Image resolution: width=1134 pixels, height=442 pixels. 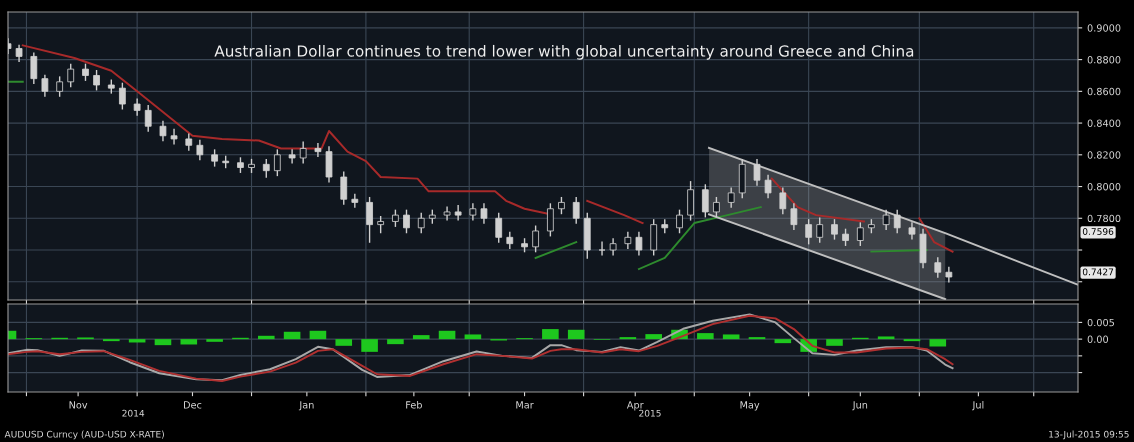 What do you see at coordinates (1104, 123) in the screenshot?
I see `y-tick-label: 0.8400` at bounding box center [1104, 123].